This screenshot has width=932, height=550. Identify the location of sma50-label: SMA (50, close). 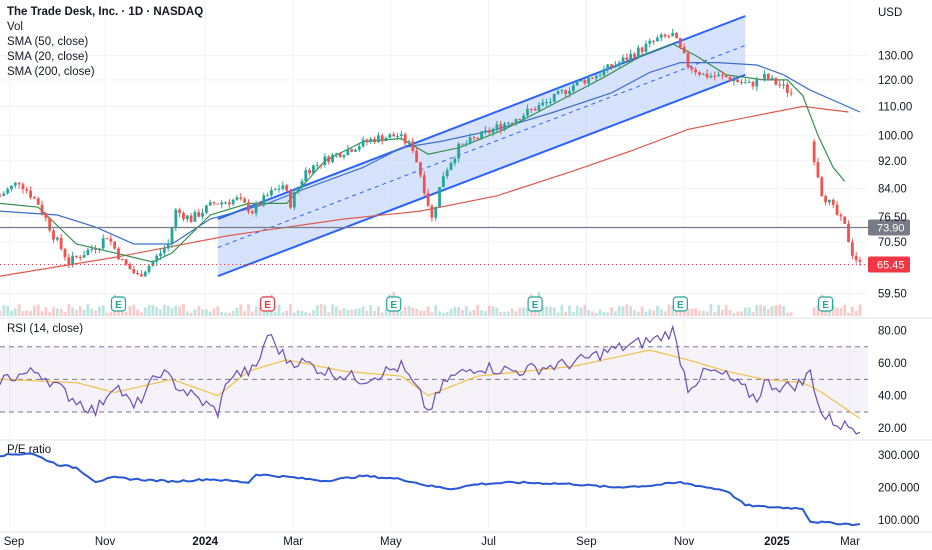
(48, 42).